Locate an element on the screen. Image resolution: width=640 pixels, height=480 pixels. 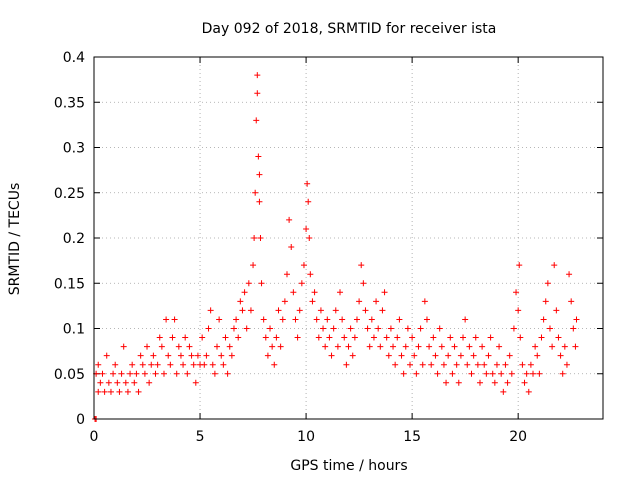
y-tick-label: 0.35 is located at coordinates (69, 103).